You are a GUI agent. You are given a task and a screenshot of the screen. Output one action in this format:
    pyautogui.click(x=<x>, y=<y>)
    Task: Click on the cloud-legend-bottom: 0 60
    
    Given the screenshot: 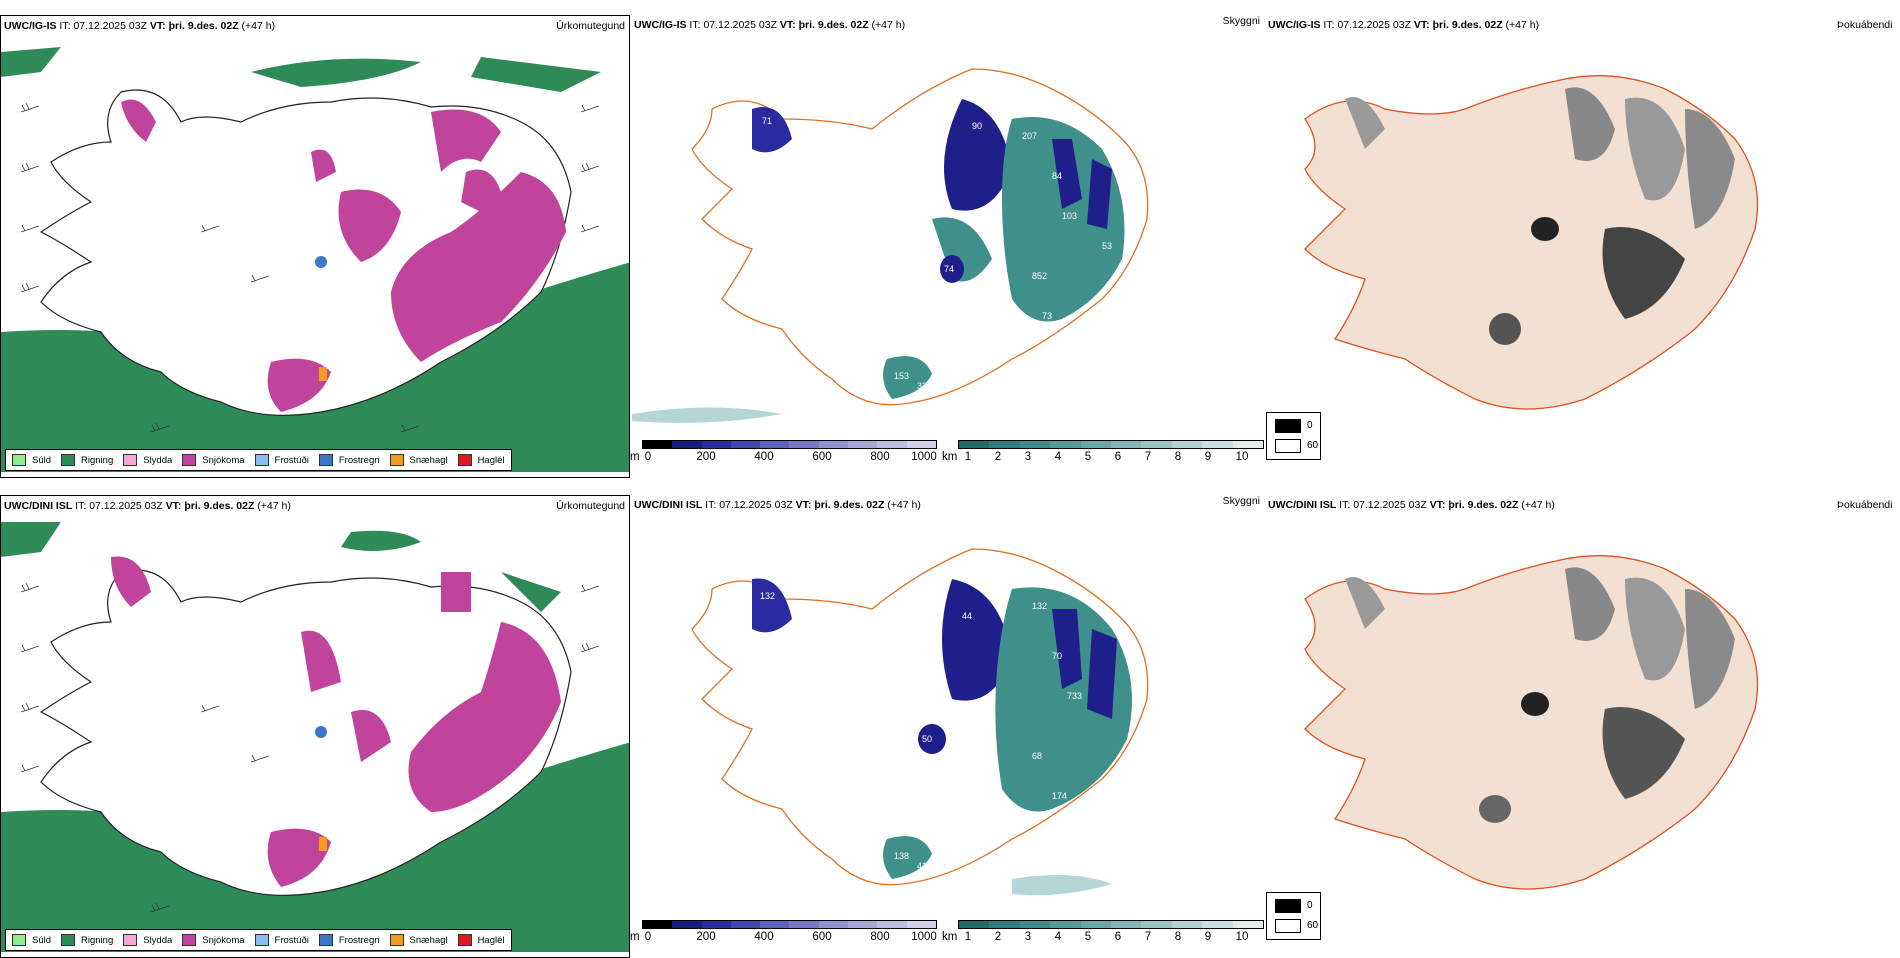 What is the action you would take?
    pyautogui.click(x=1293, y=916)
    